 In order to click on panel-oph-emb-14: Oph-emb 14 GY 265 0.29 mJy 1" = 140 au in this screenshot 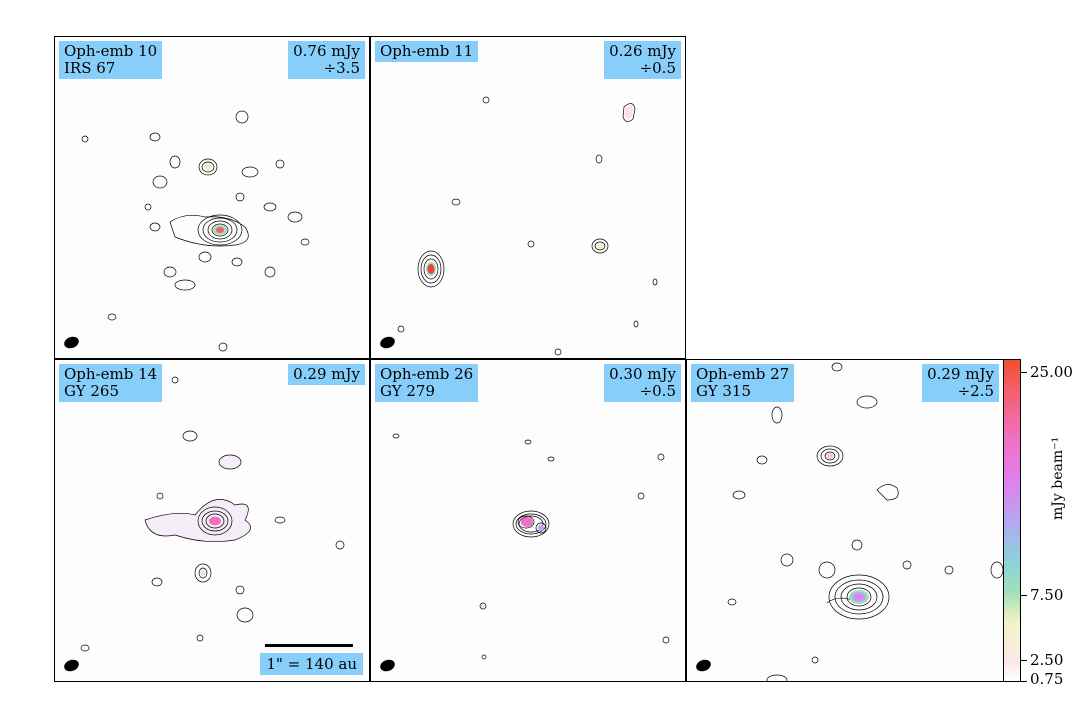, I will do `click(212, 520)`.